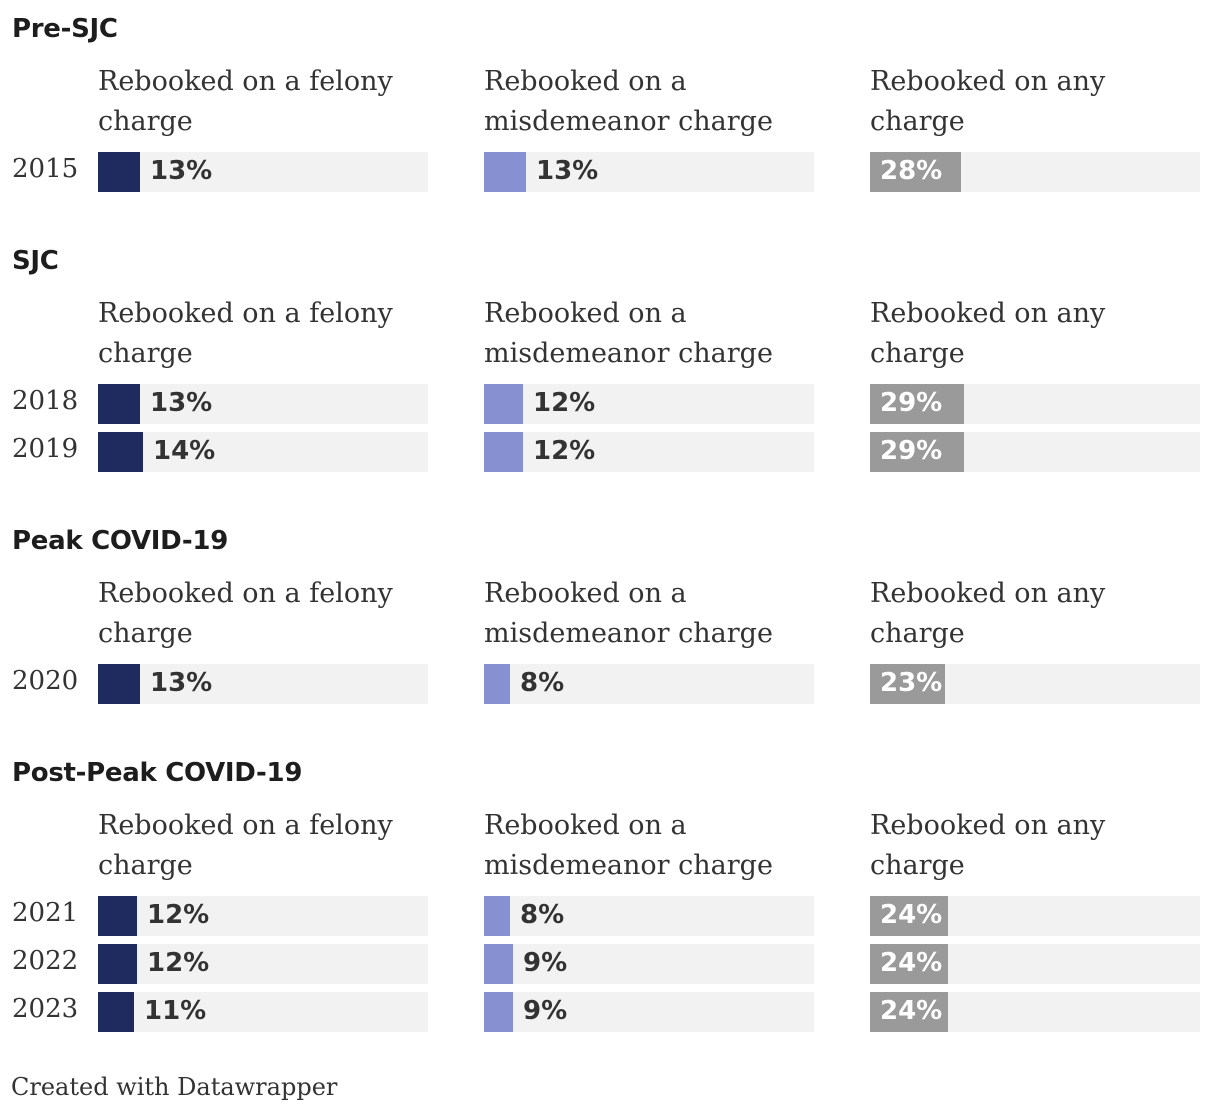 The image size is (1220, 1116). What do you see at coordinates (911, 171) in the screenshot?
I see `data-label-any-2015: 28%` at bounding box center [911, 171].